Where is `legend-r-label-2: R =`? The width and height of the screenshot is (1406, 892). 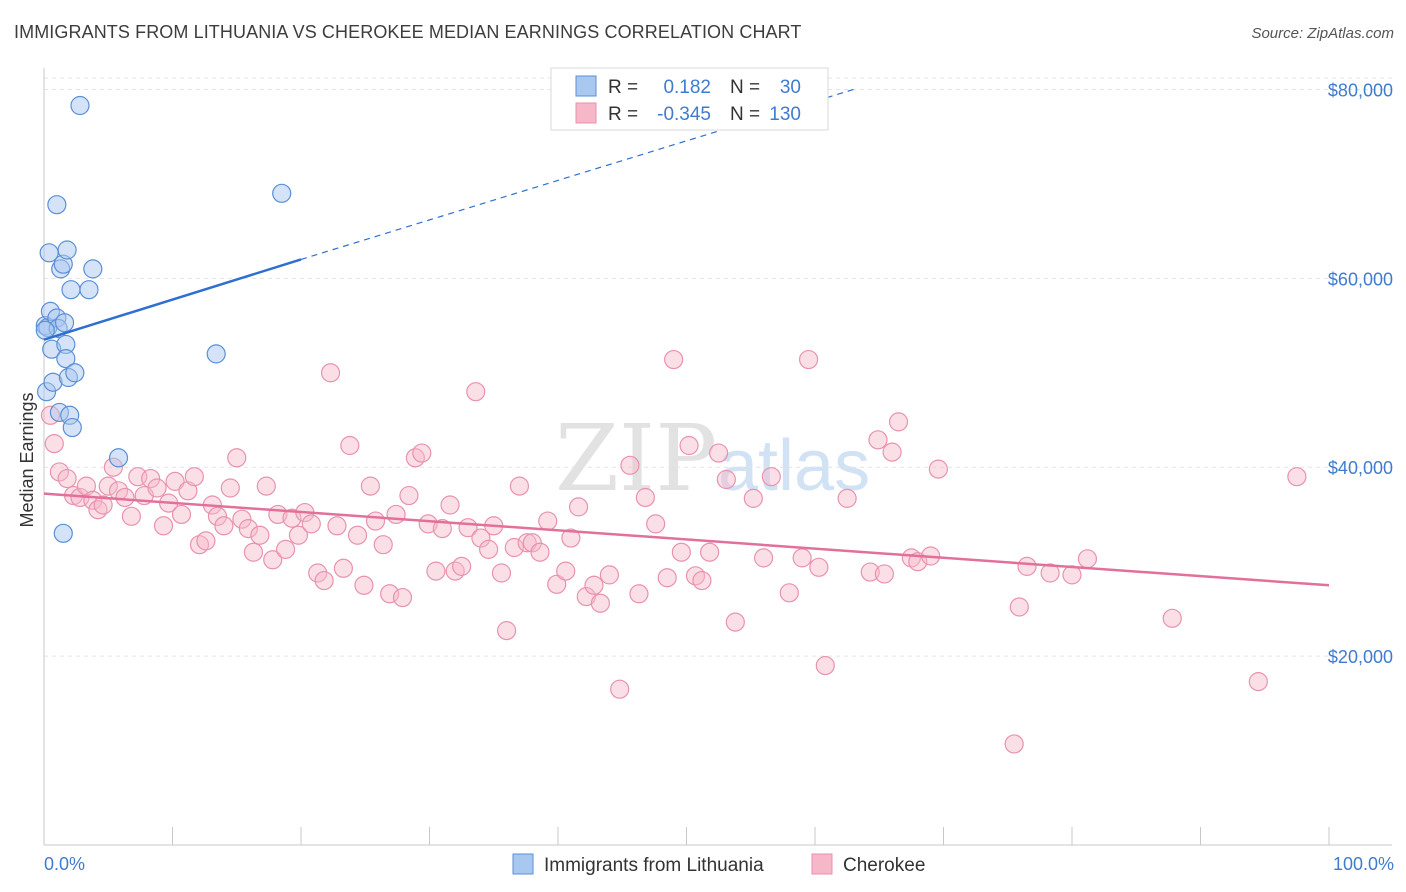
legend-r-label-2: R = is located at coordinates (623, 114).